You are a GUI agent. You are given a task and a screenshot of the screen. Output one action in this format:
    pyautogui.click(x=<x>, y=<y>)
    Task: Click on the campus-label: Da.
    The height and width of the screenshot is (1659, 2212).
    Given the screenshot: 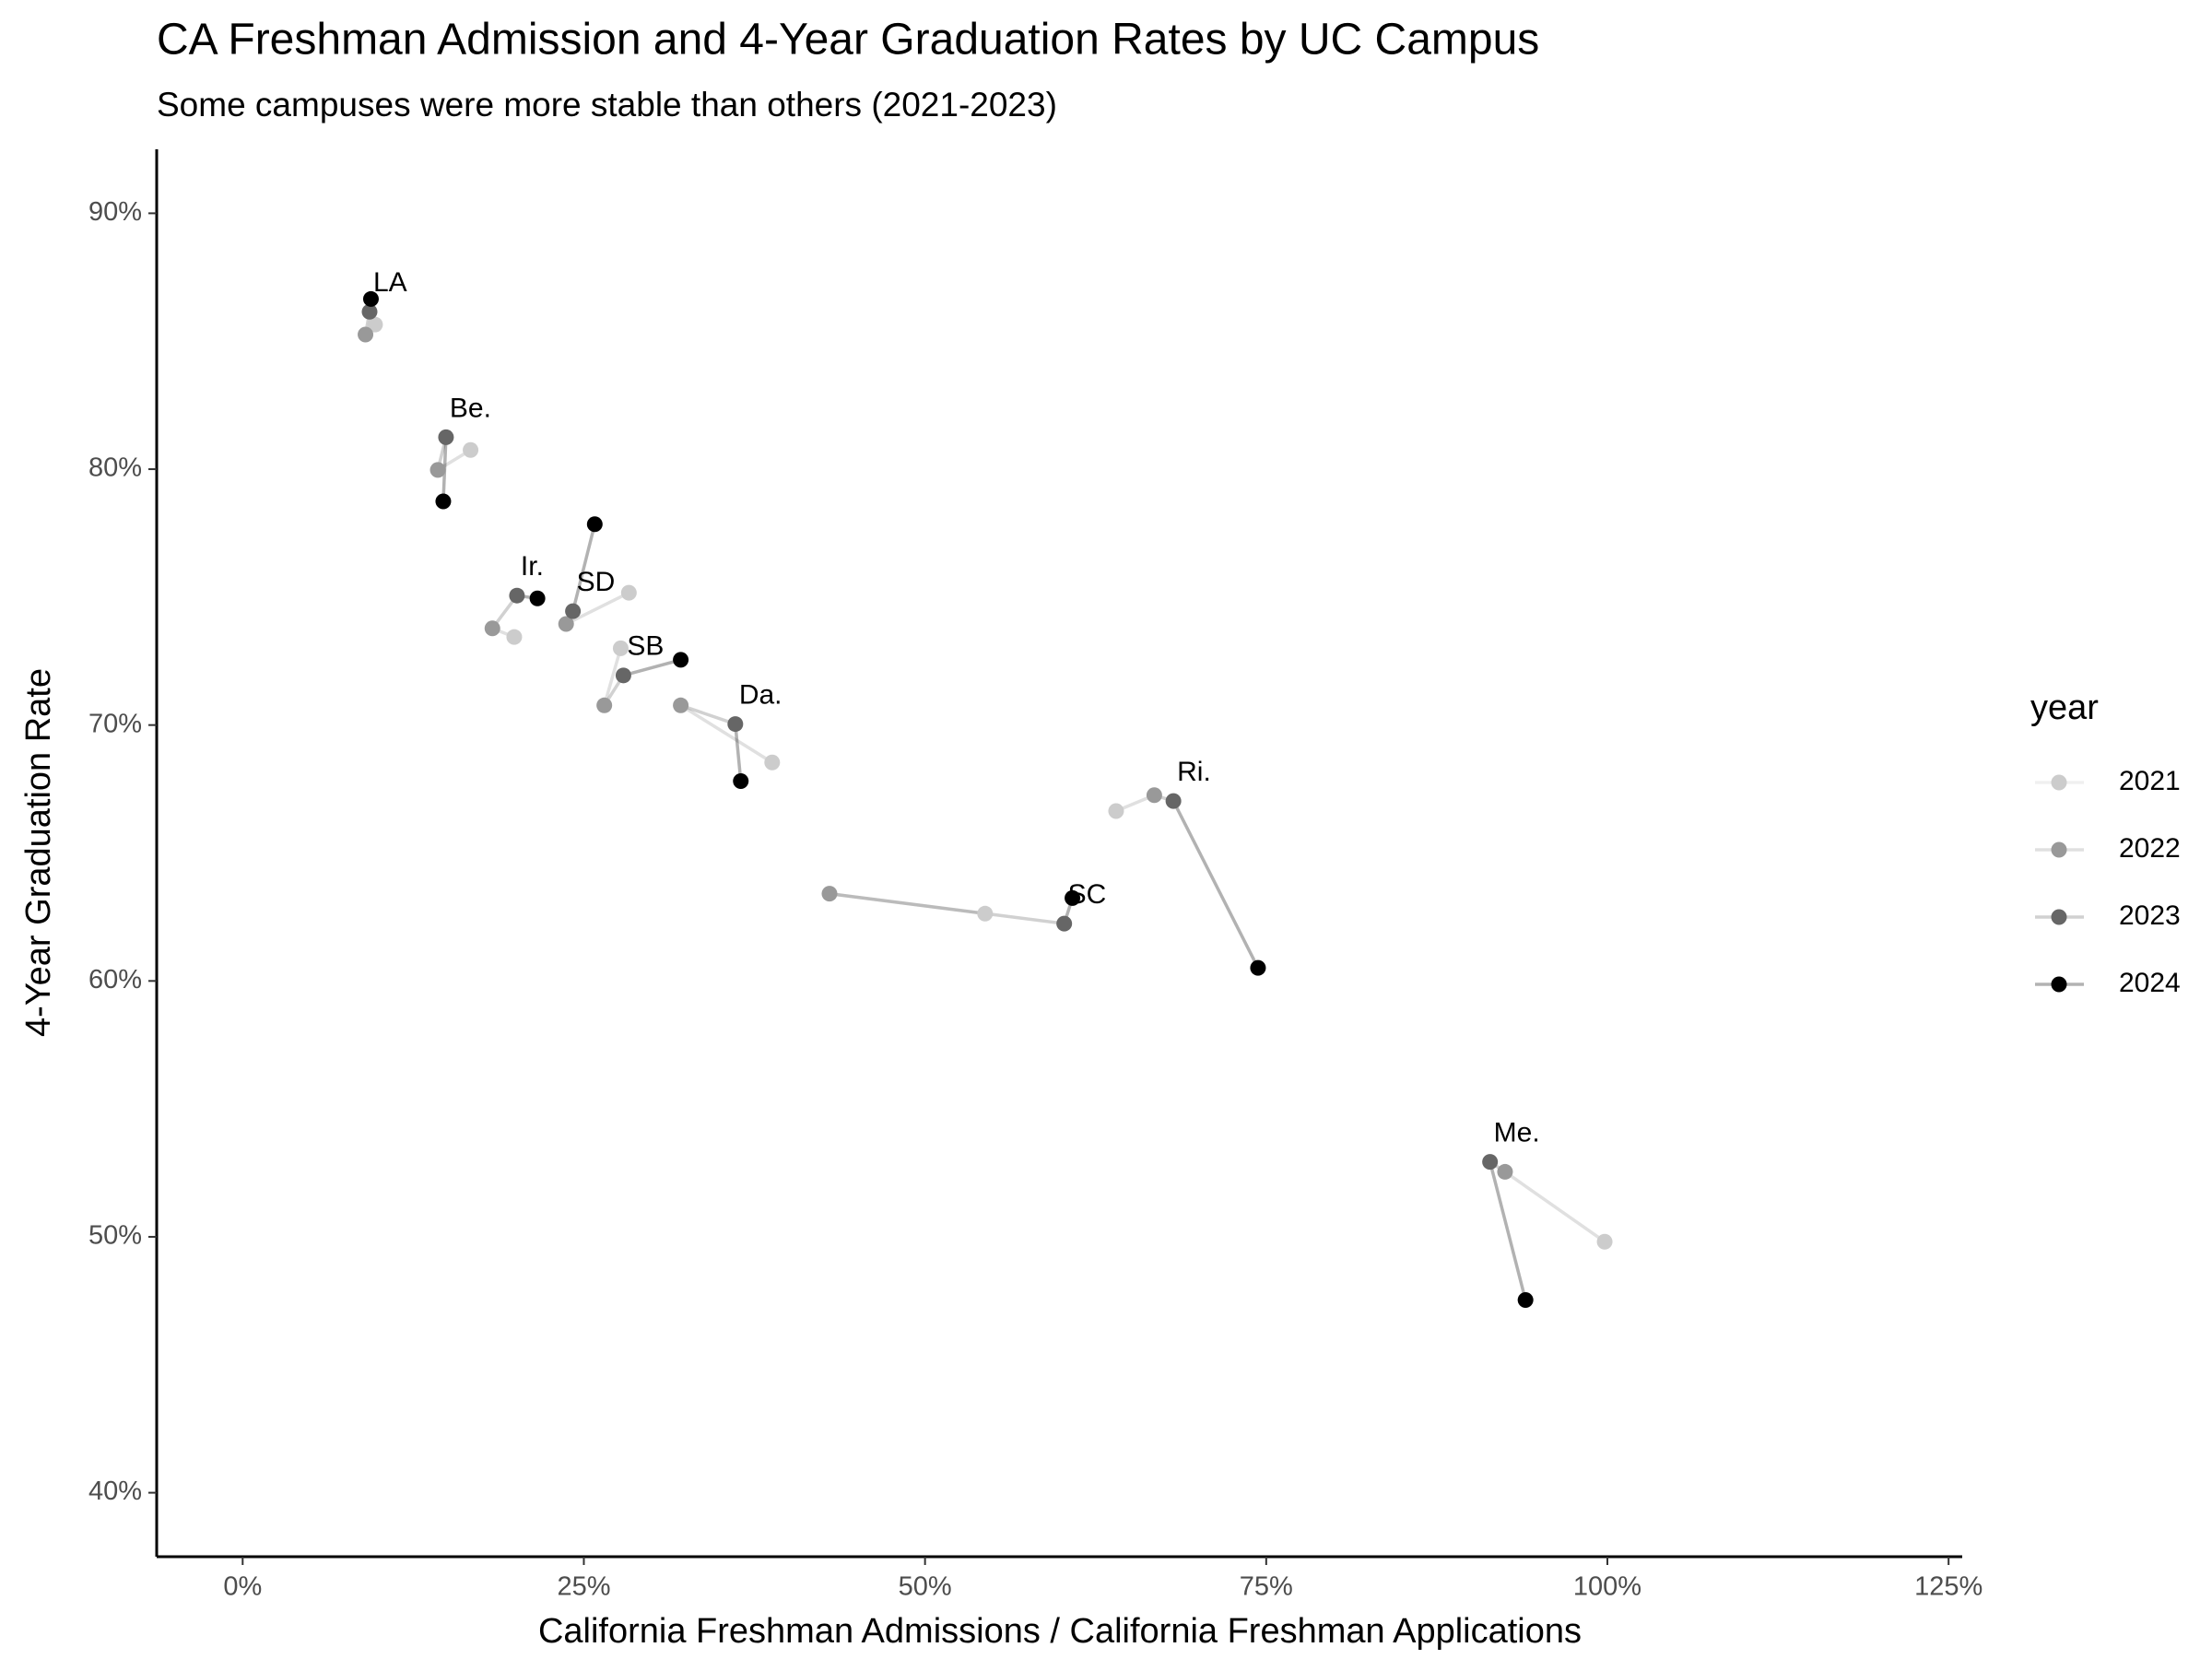 What is the action you would take?
    pyautogui.click(x=760, y=694)
    